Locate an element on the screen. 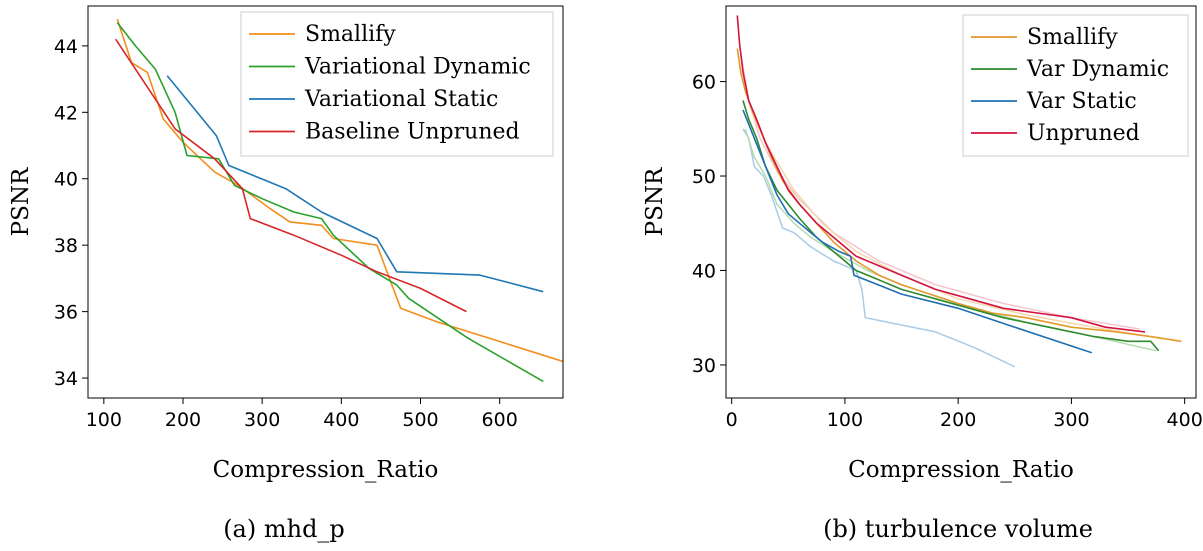 Image resolution: width=1203 pixels, height=551 pixels. legend-label: Variational Dynamic is located at coordinates (417, 67).